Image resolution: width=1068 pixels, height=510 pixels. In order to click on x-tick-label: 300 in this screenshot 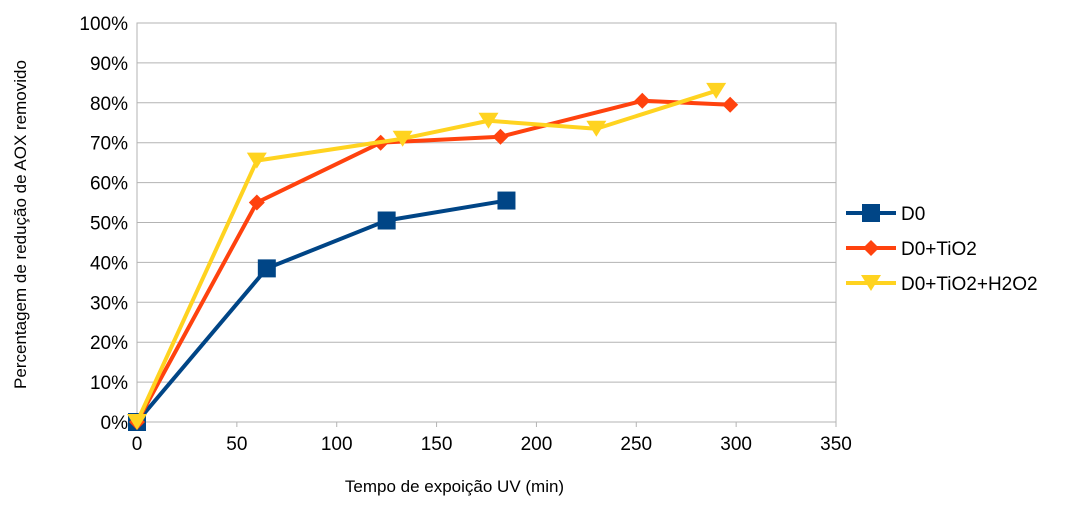, I will do `click(736, 444)`.